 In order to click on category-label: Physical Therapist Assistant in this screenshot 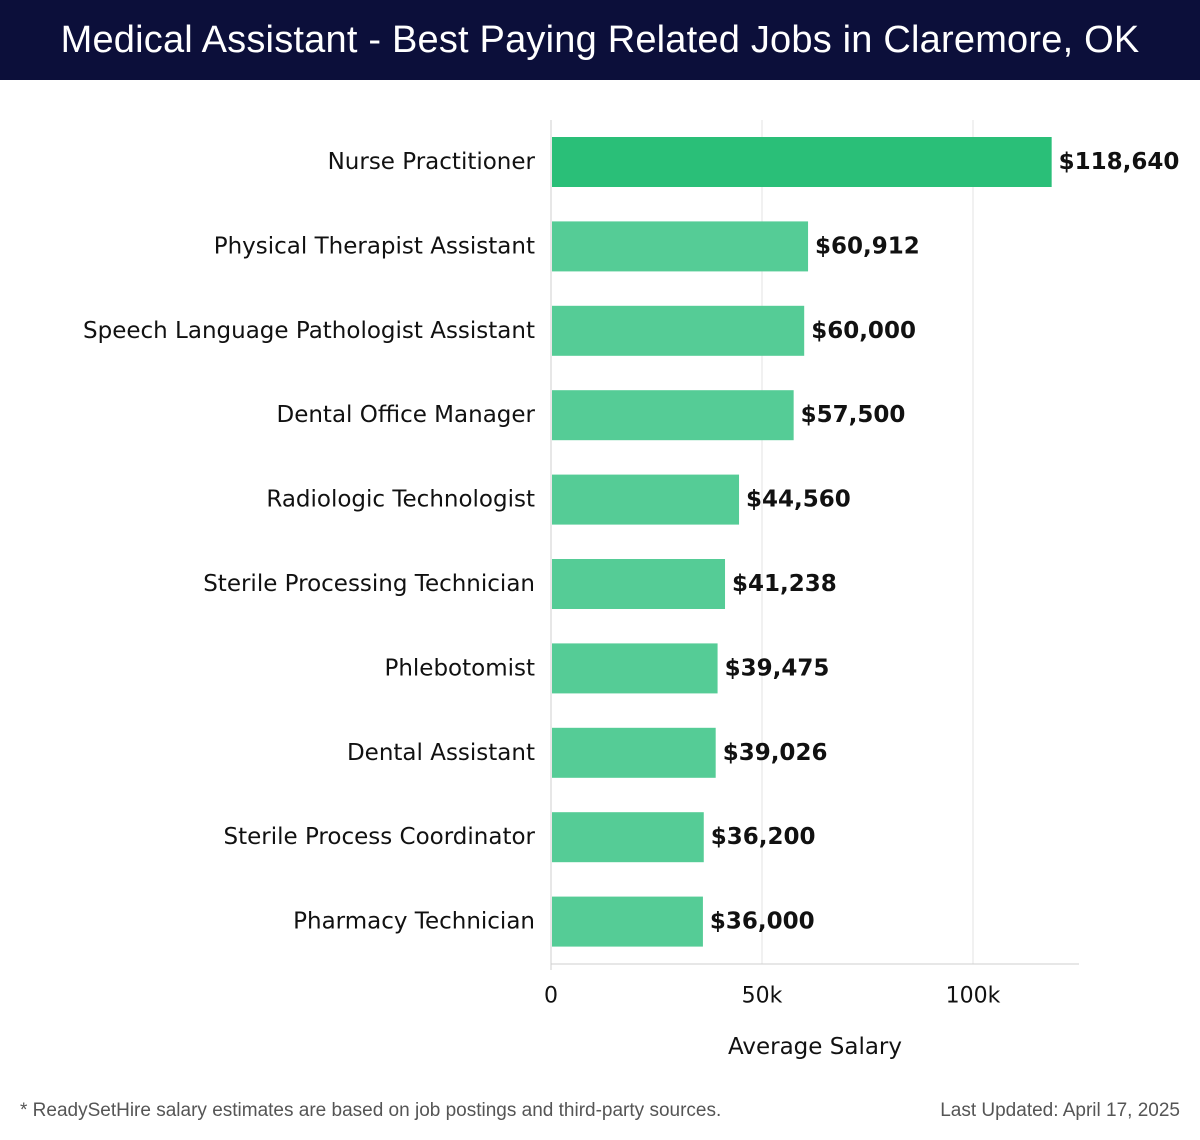, I will do `click(374, 246)`.